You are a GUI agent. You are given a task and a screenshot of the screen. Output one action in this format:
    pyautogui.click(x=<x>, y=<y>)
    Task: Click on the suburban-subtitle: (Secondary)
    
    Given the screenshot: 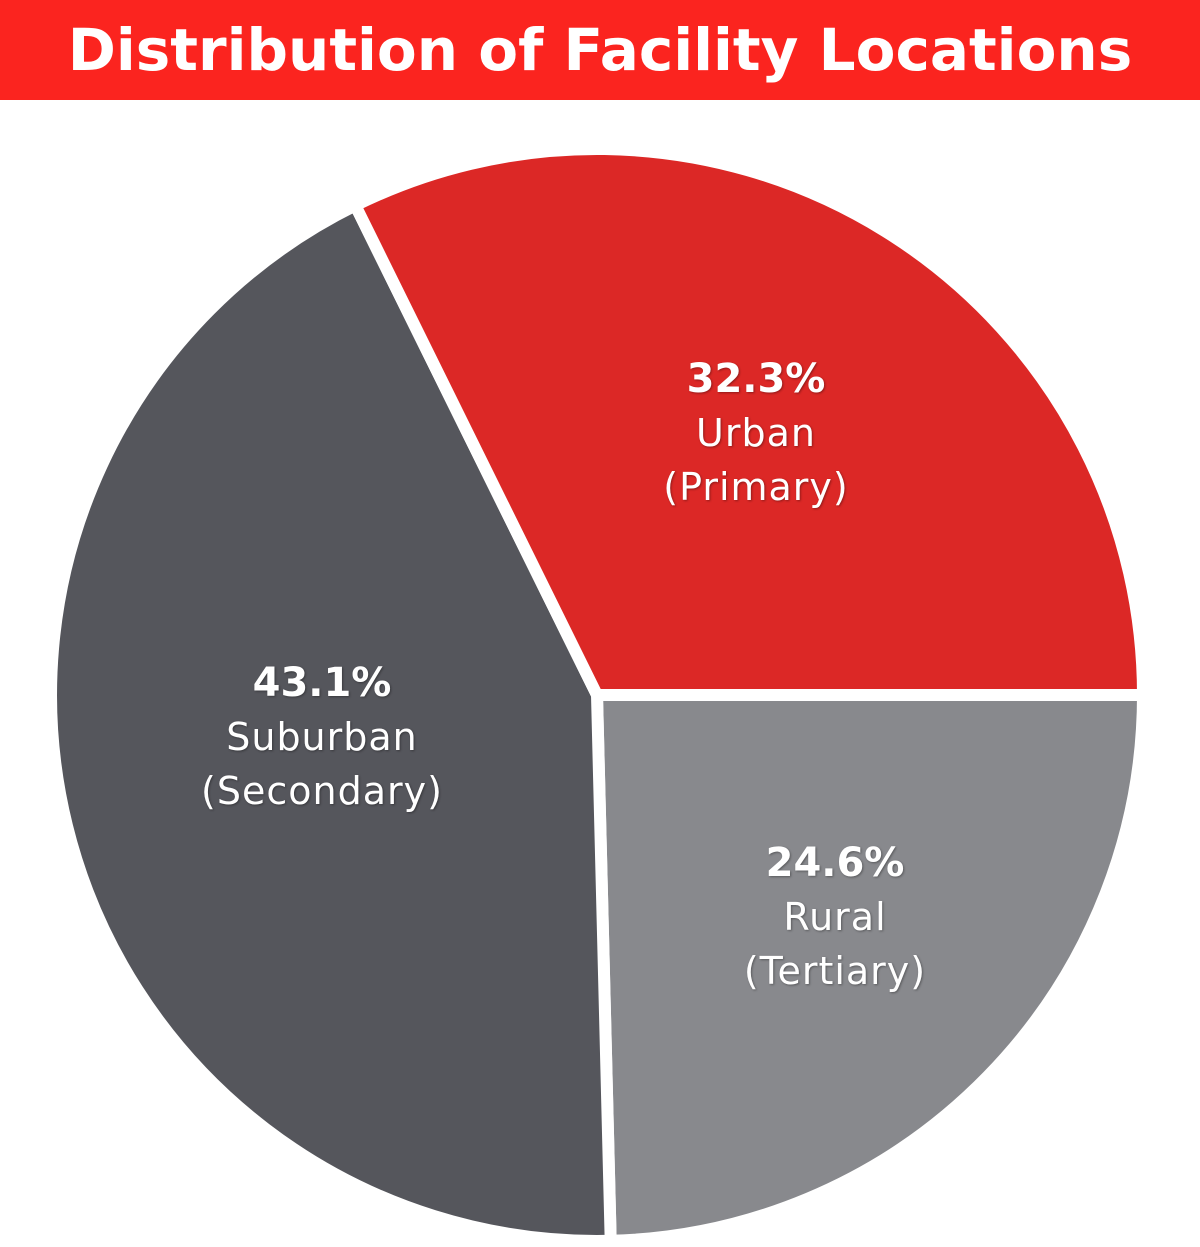 What is the action you would take?
    pyautogui.click(x=322, y=791)
    